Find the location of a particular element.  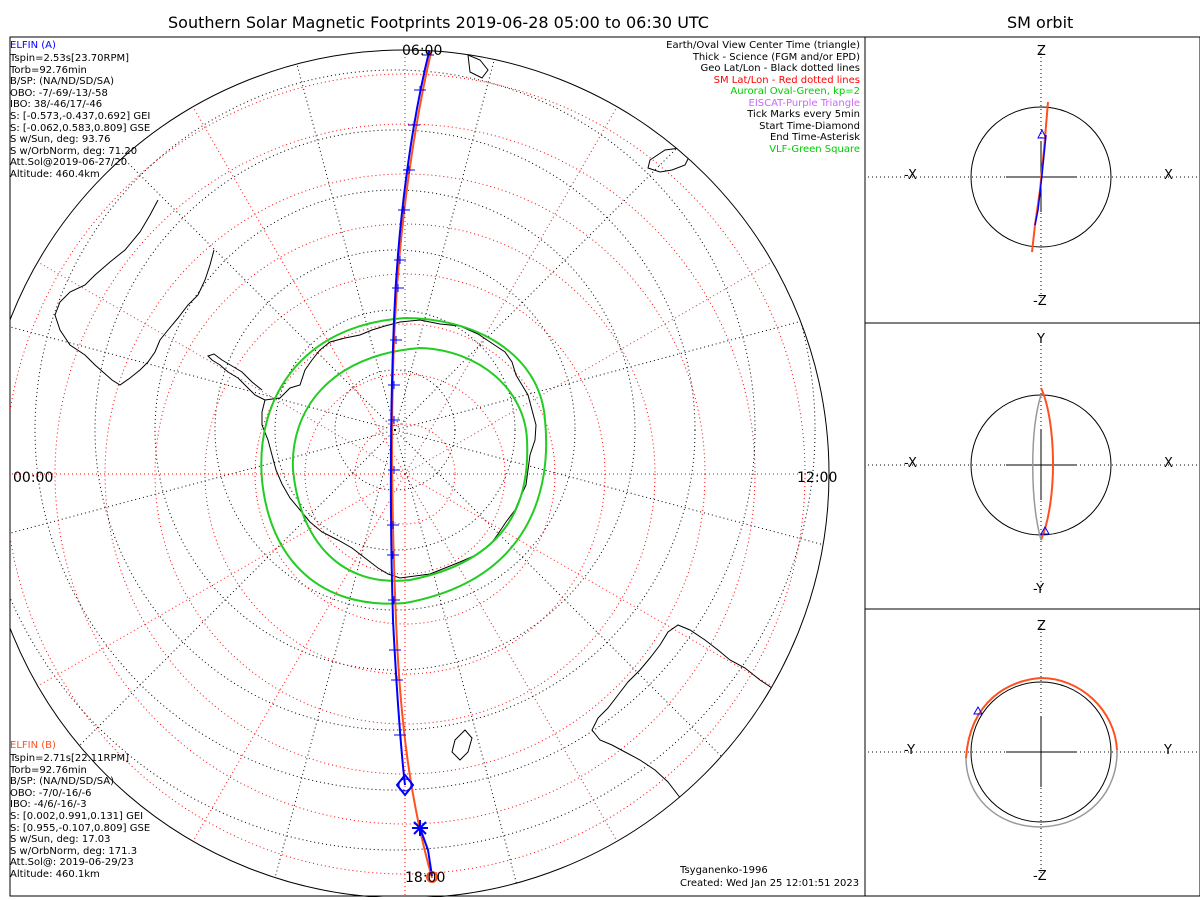

track-ticks is located at coordinates (410, 395).